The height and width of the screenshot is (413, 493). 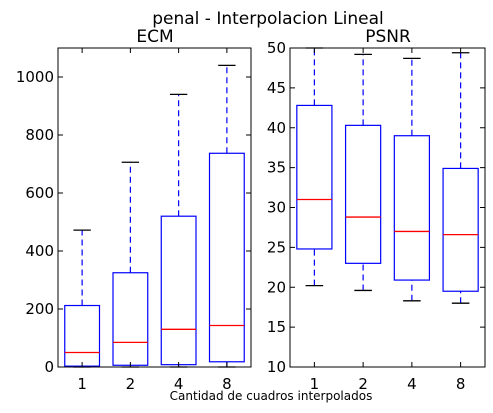 What do you see at coordinates (39, 309) in the screenshot?
I see `y-tick-label: 200` at bounding box center [39, 309].